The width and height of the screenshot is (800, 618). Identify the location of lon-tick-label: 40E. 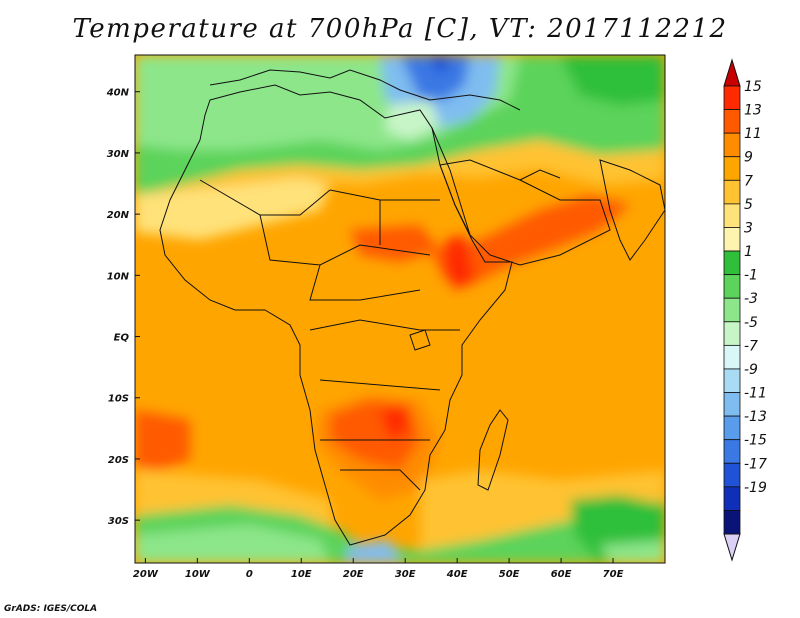
(457, 574).